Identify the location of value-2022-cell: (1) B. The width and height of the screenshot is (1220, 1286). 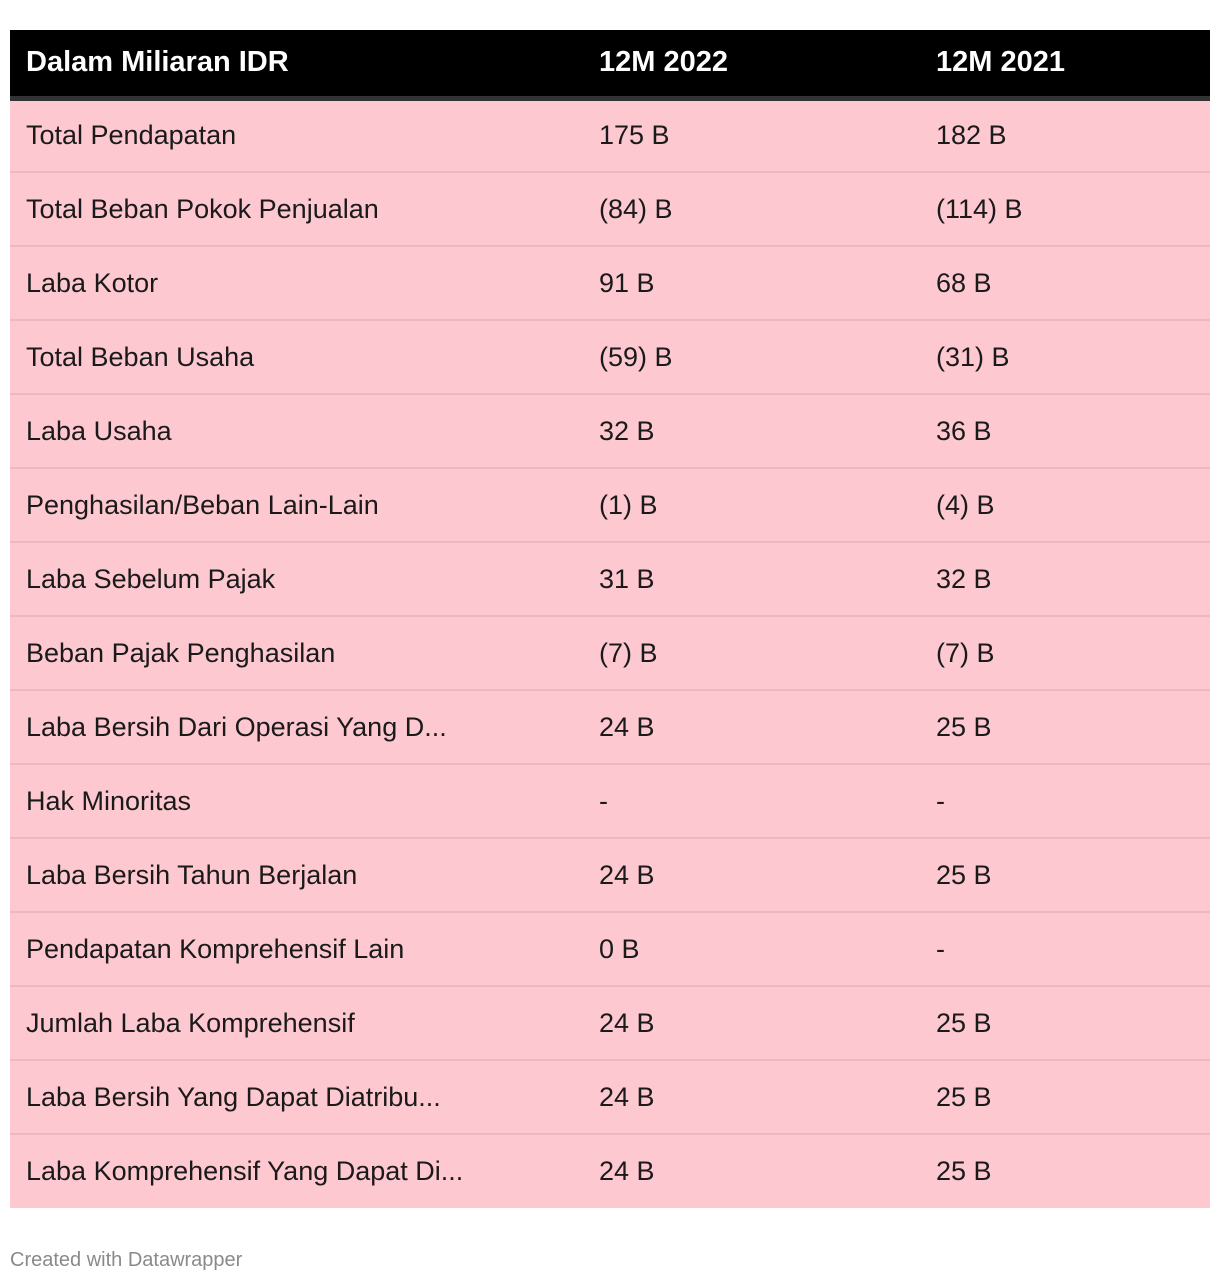
(751, 504).